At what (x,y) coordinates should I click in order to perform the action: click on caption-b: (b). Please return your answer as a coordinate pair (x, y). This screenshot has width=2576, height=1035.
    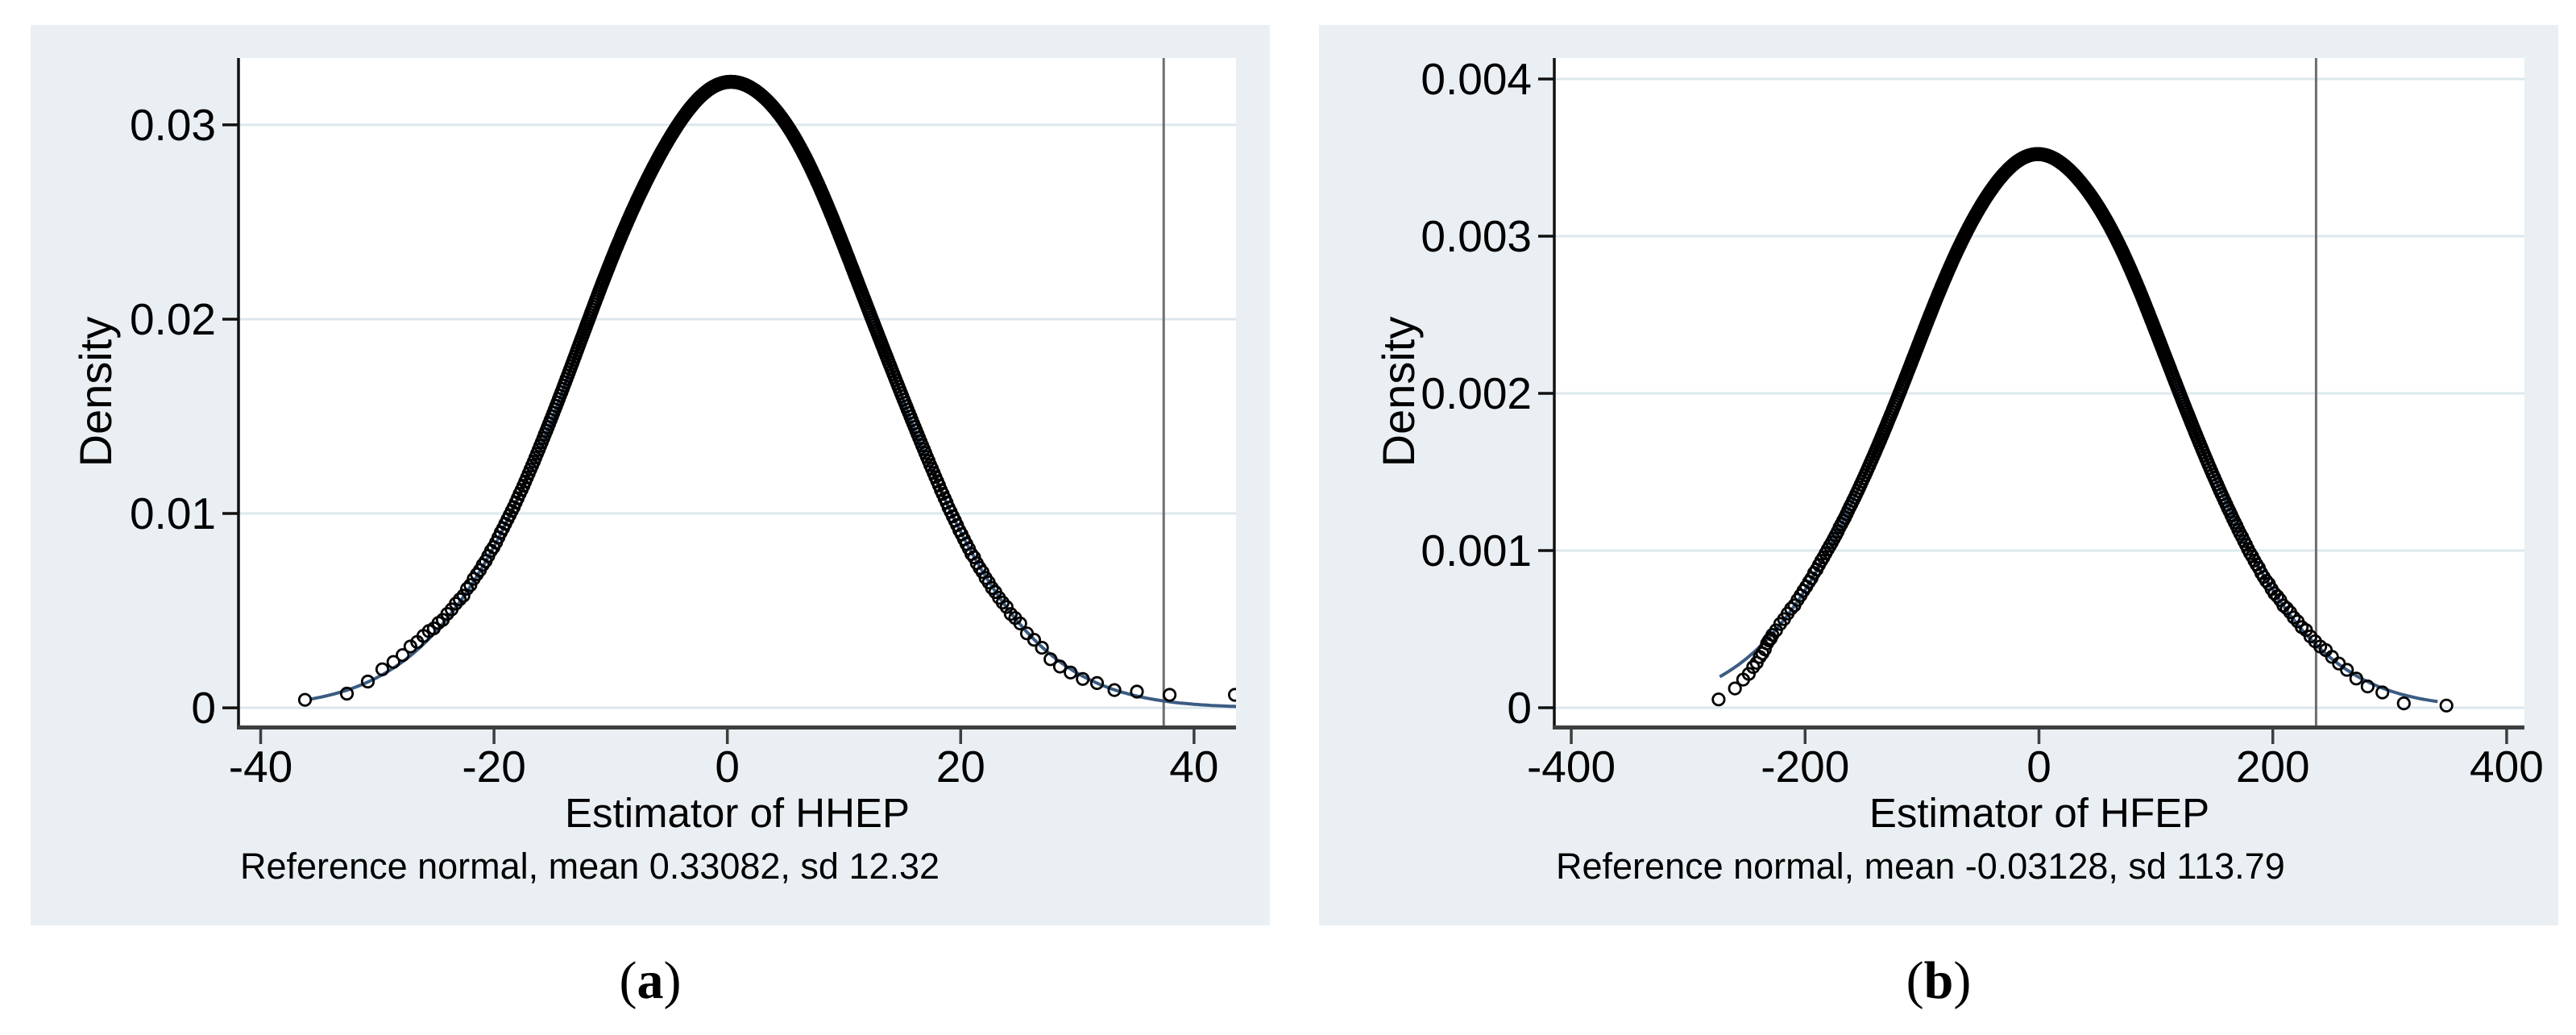
    Looking at the image, I should click on (1938, 981).